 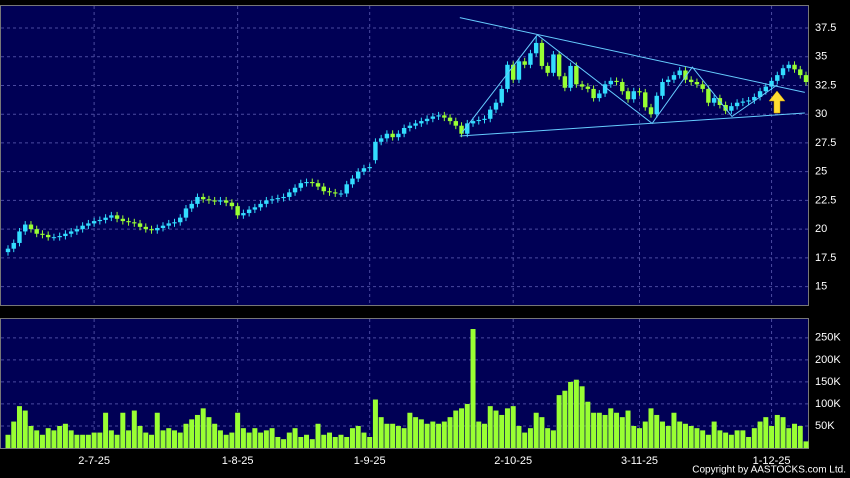 What do you see at coordinates (238, 461) in the screenshot?
I see `x-tick-label: 1-8-25` at bounding box center [238, 461].